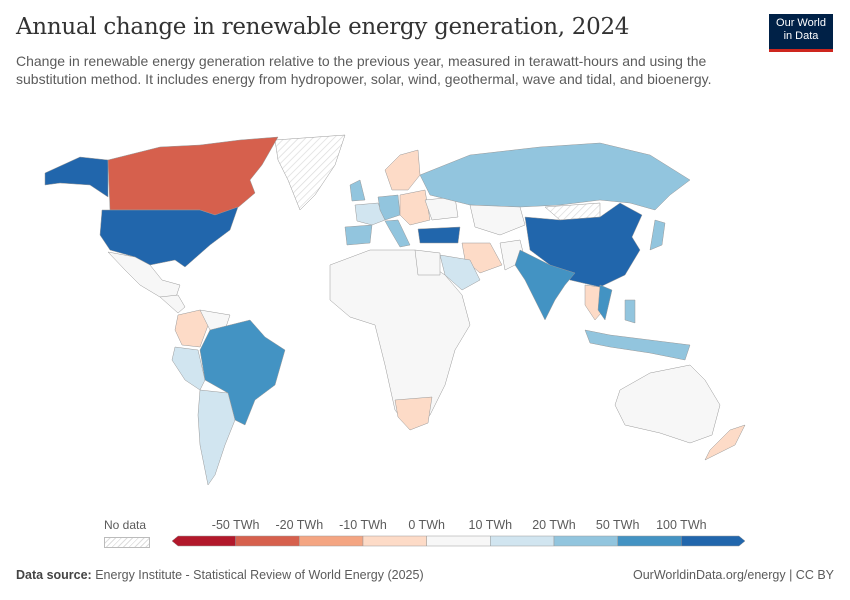 Image resolution: width=850 pixels, height=600 pixels. What do you see at coordinates (172, 304) in the screenshot?
I see `country-central-america` at bounding box center [172, 304].